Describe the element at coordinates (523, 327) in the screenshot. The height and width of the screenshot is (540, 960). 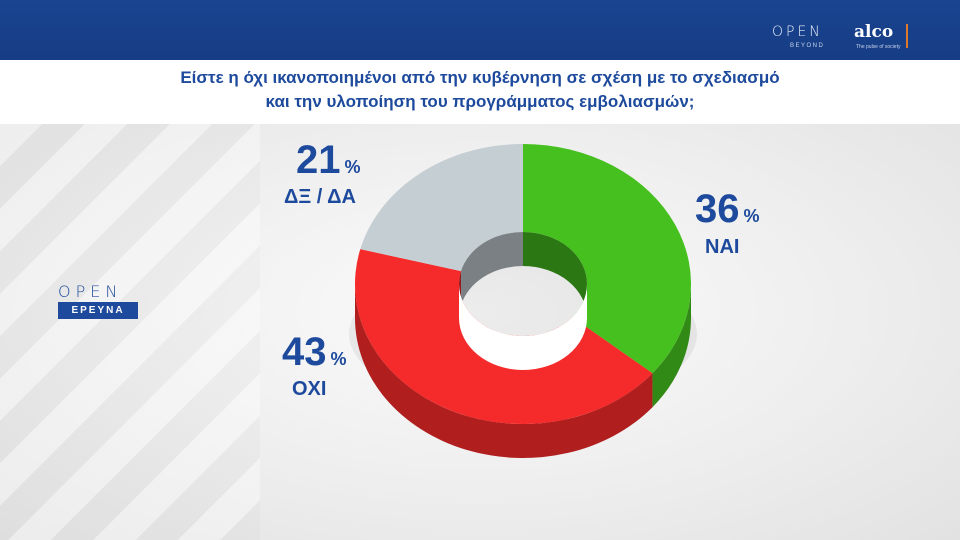
I see `donut-hole` at that location.